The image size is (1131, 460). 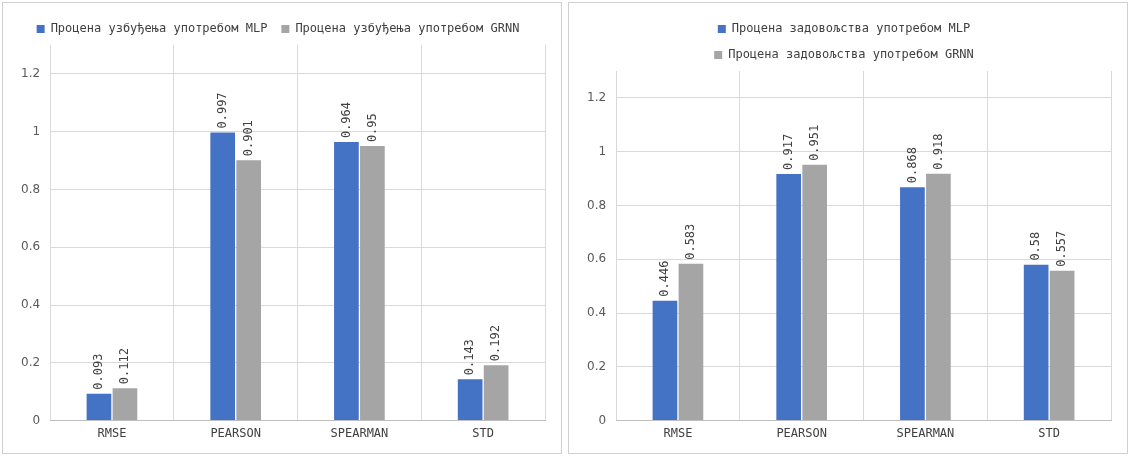 I want to click on data-label: 0.58, so click(x=1035, y=246).